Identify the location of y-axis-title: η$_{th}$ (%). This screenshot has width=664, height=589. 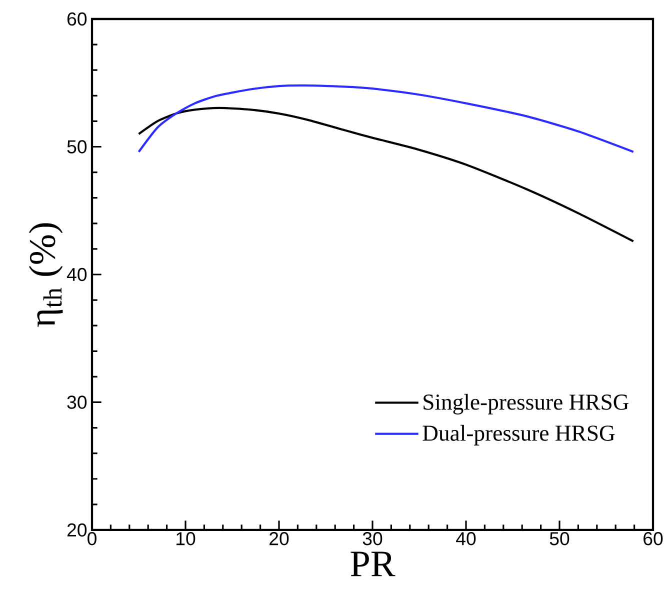
(45, 275).